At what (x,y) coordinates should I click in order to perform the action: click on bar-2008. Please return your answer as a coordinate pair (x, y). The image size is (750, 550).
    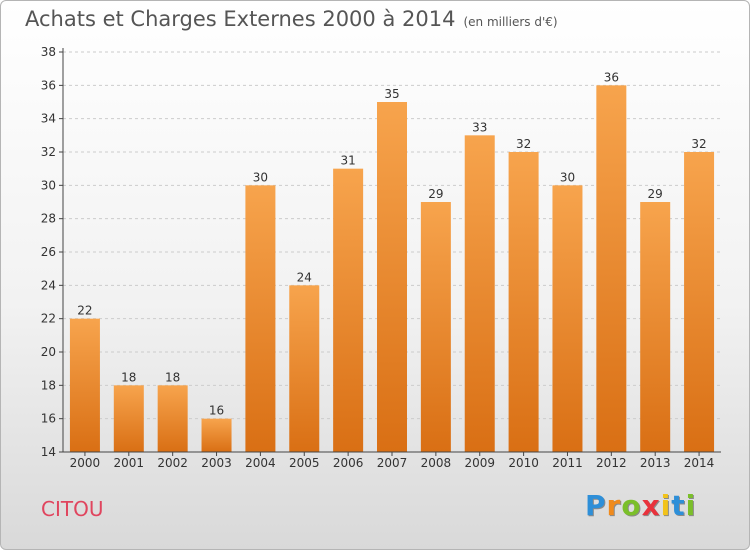
    Looking at the image, I should click on (435, 327).